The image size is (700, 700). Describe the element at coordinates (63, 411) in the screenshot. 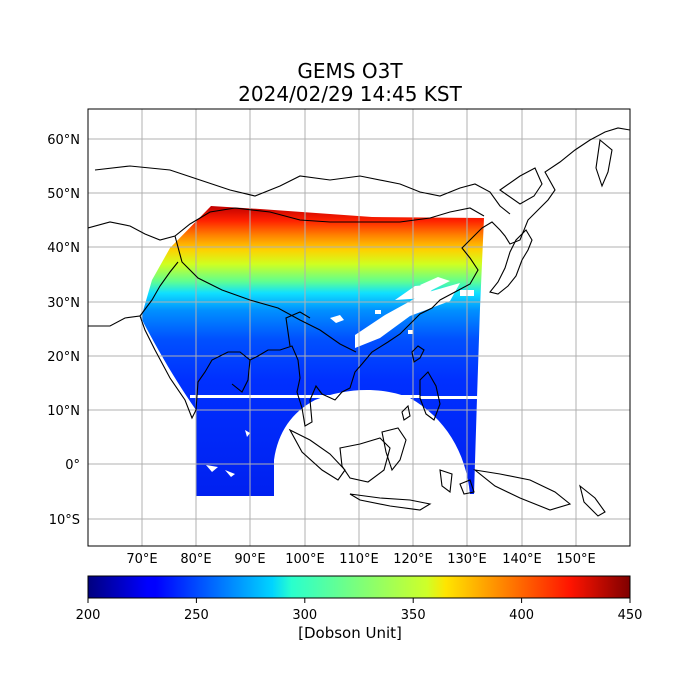

I see `lat-tick-10n: 10°N` at that location.